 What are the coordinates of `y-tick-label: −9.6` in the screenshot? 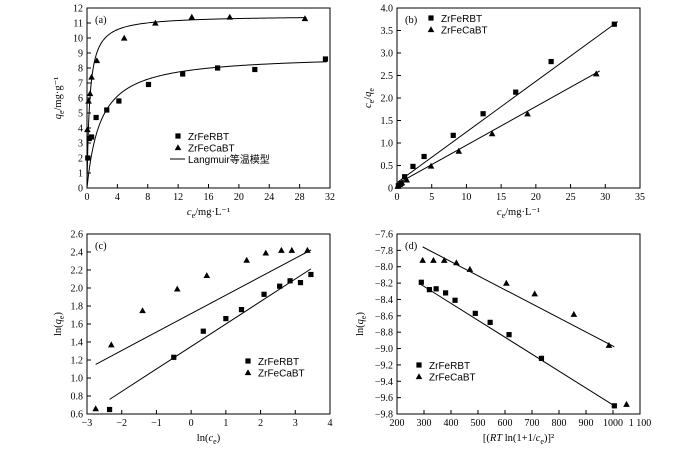 It's located at (384, 398).